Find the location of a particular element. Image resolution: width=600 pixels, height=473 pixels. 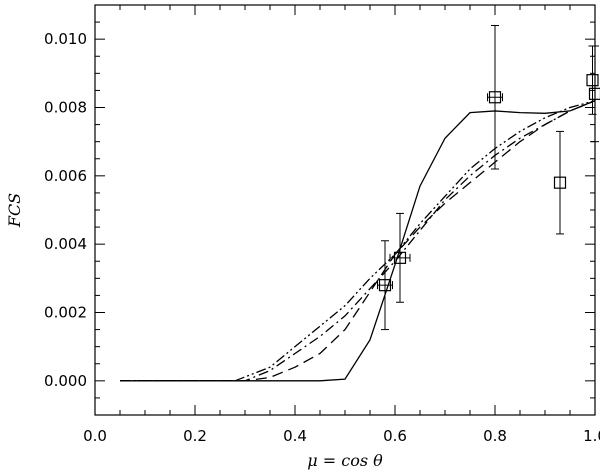

x-tick-label: 0.8 is located at coordinates (495, 436).